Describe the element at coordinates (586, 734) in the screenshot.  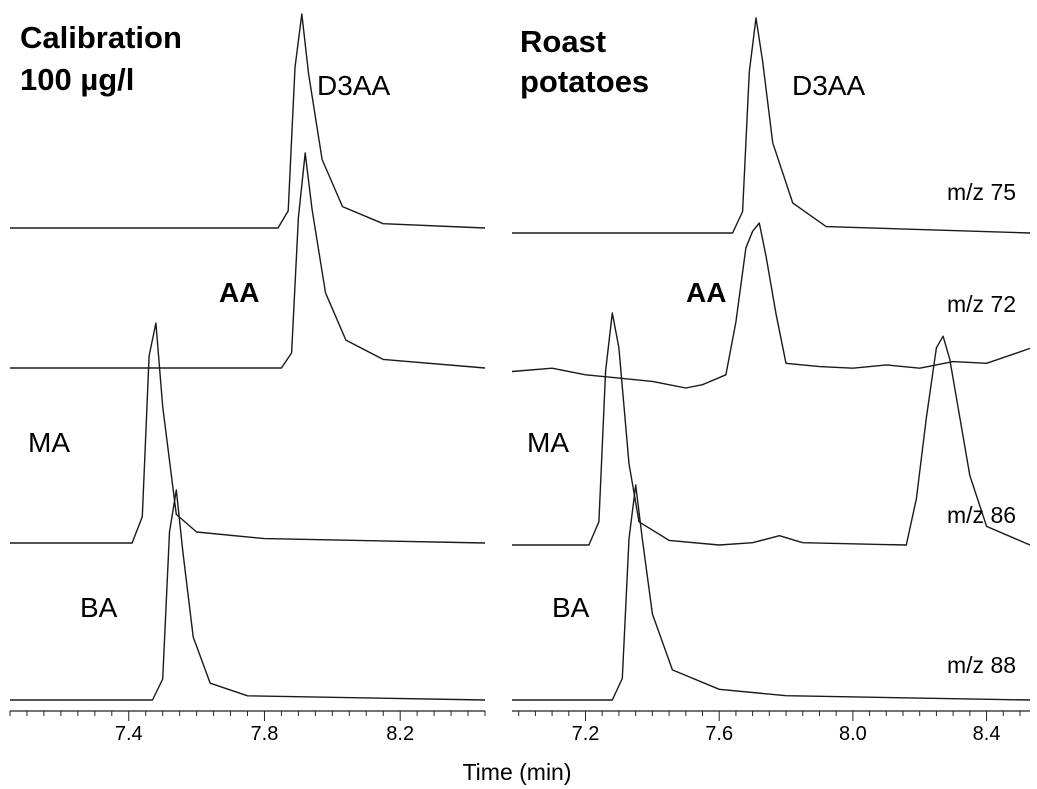
I see `x-tick-label: 7.2` at that location.